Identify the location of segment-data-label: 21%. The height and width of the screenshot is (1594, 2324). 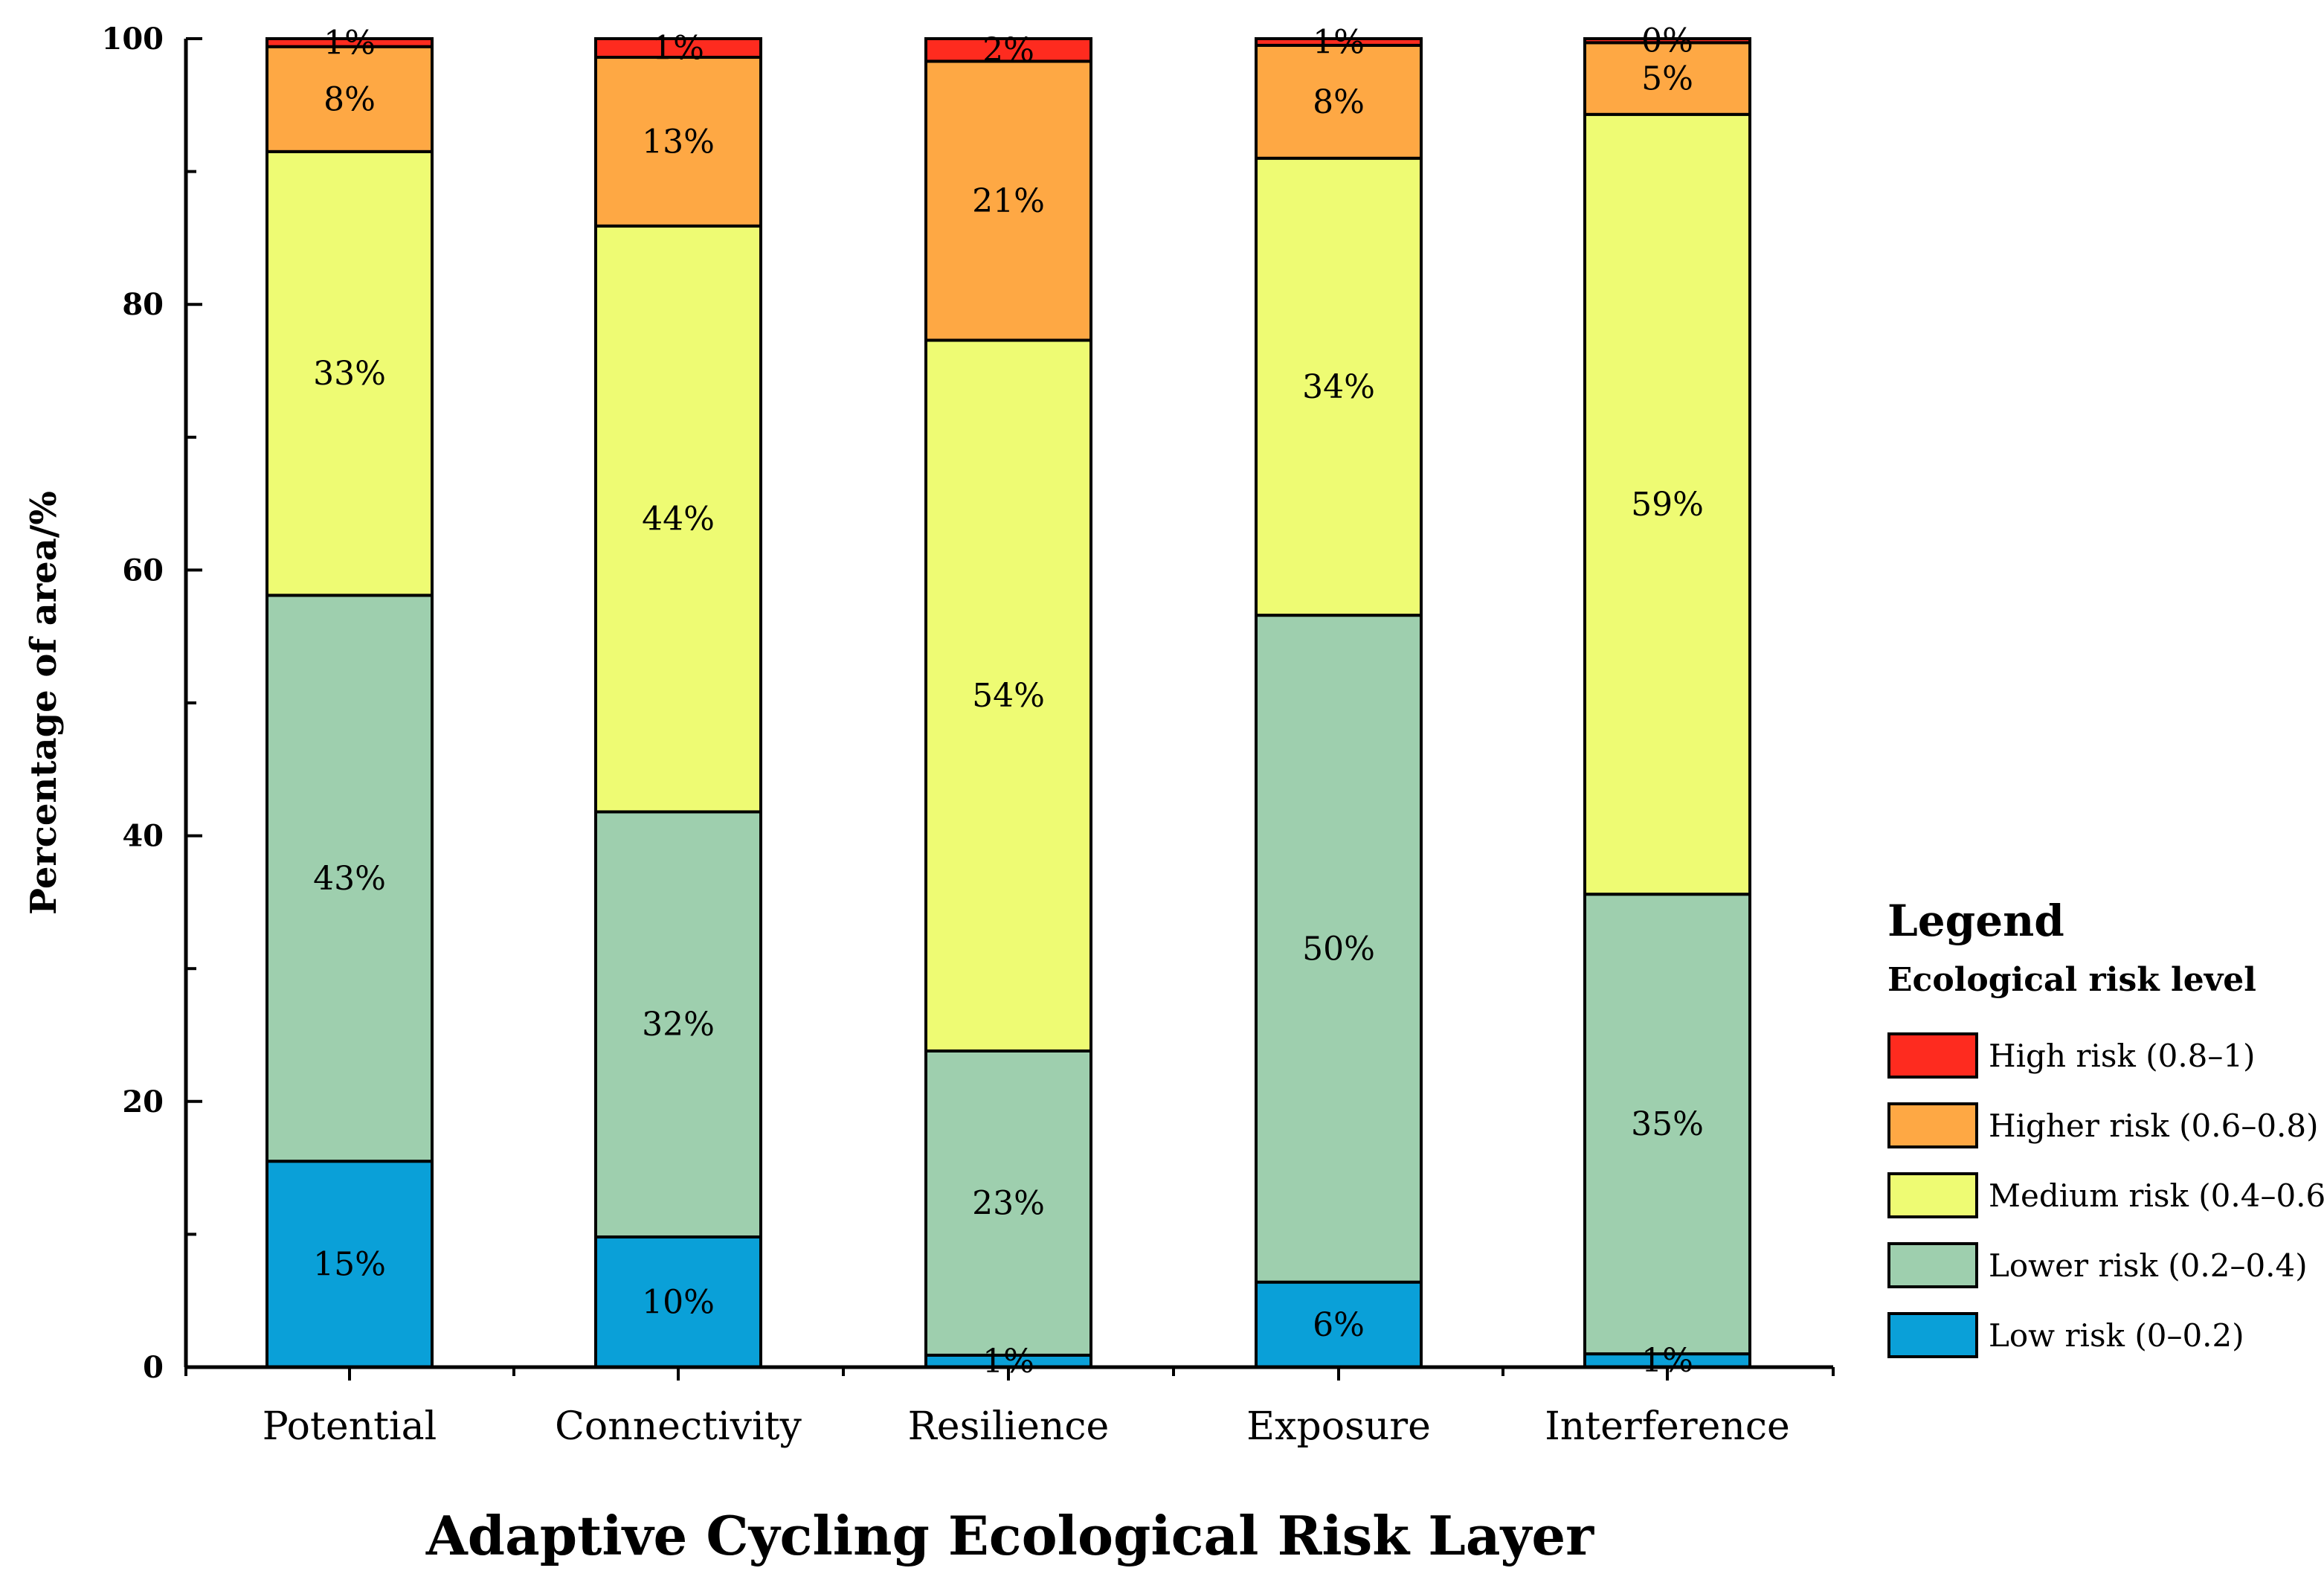
(1008, 201).